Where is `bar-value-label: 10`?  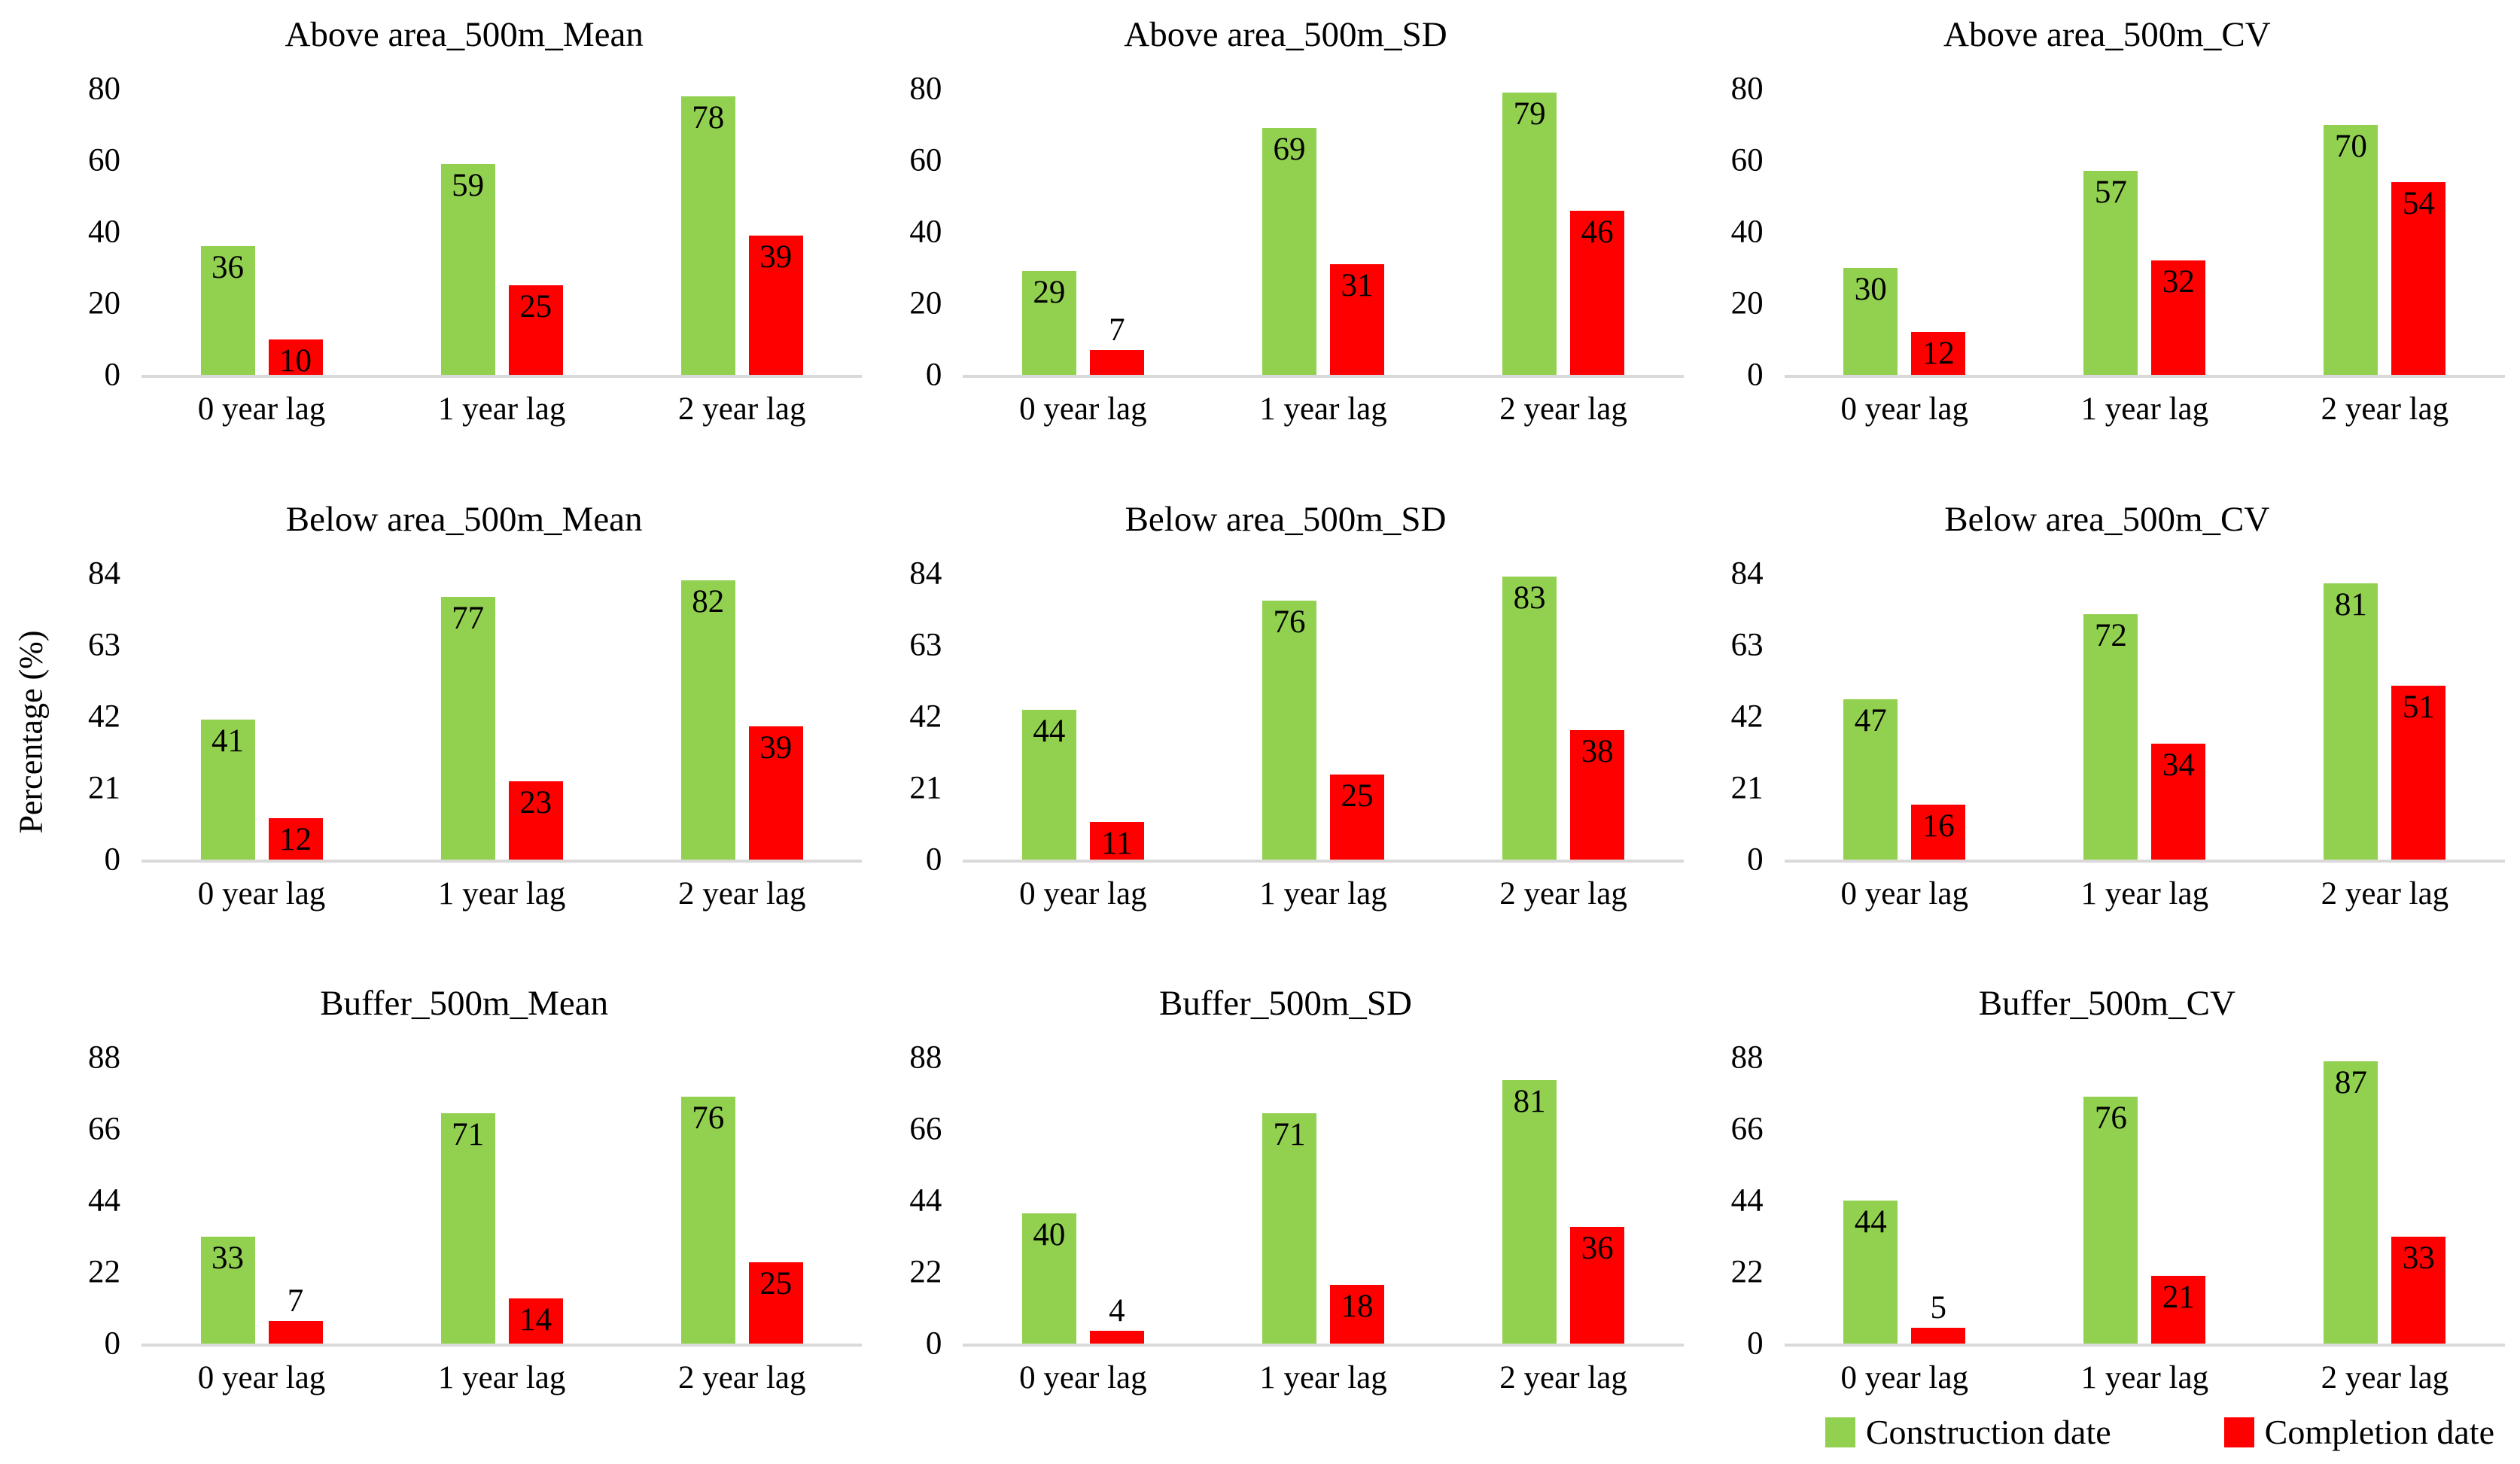 bar-value-label: 10 is located at coordinates (295, 360).